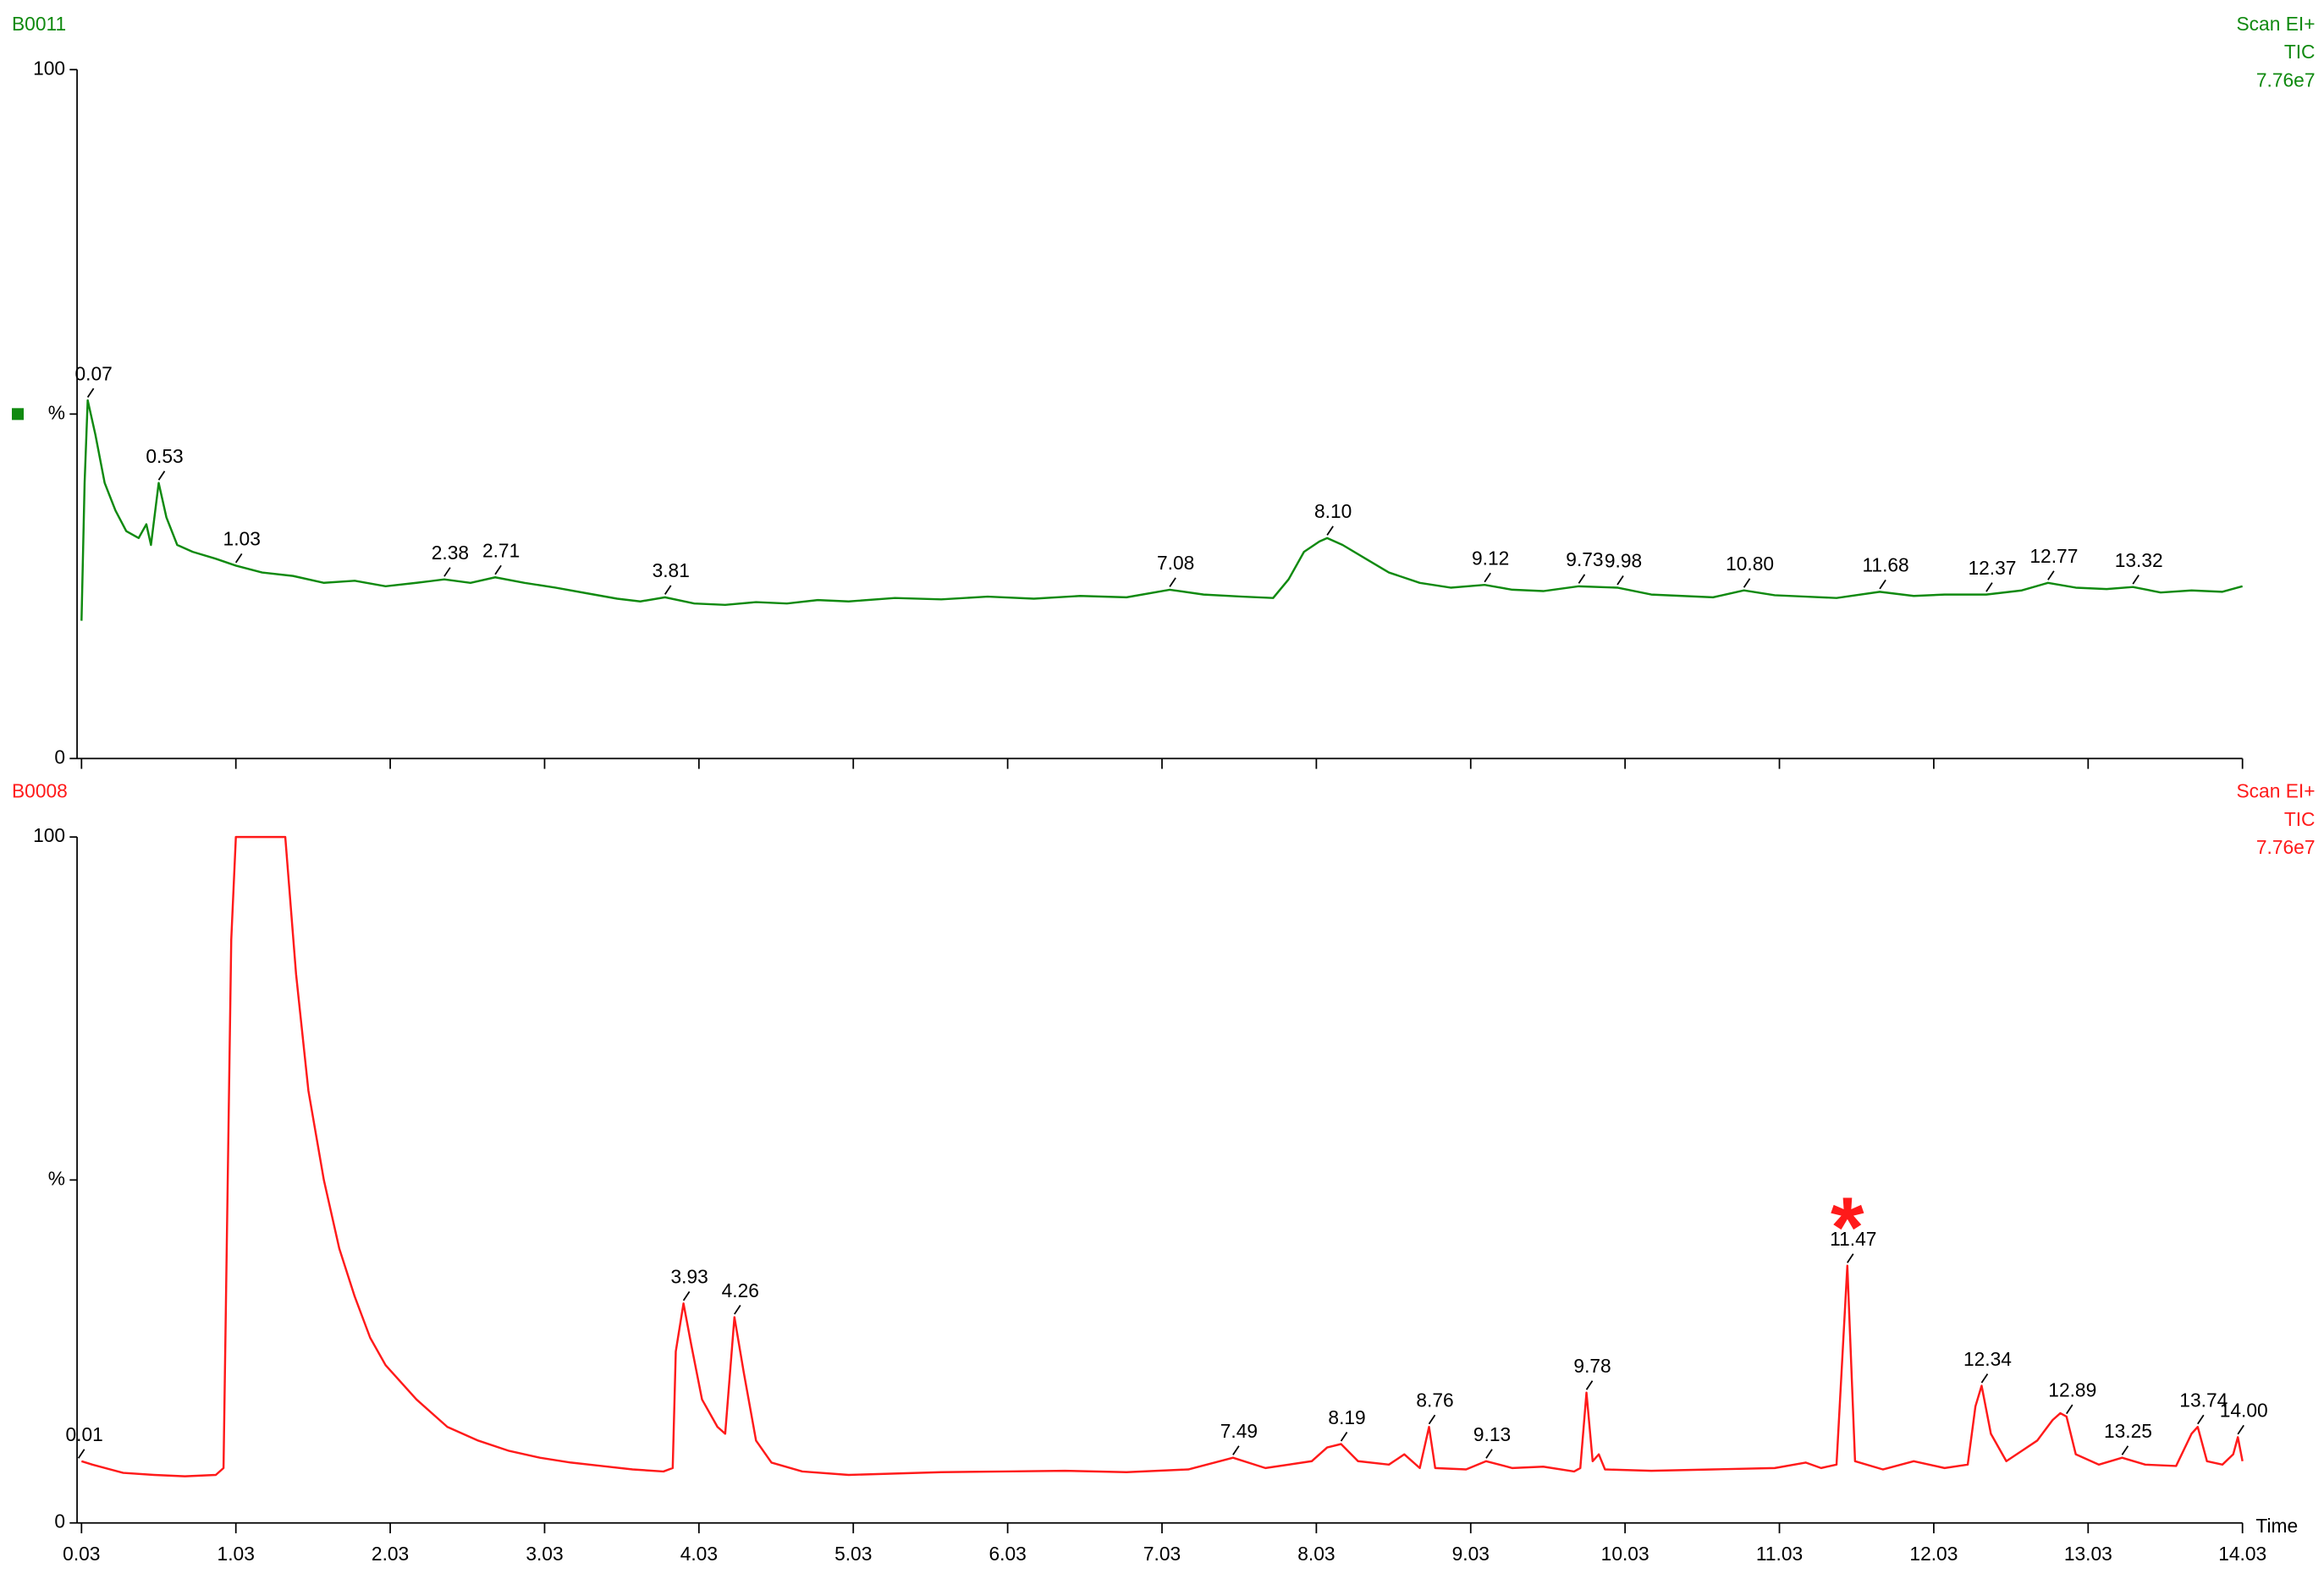  What do you see at coordinates (1592, 1366) in the screenshot?
I see `peak-label: 9.78` at bounding box center [1592, 1366].